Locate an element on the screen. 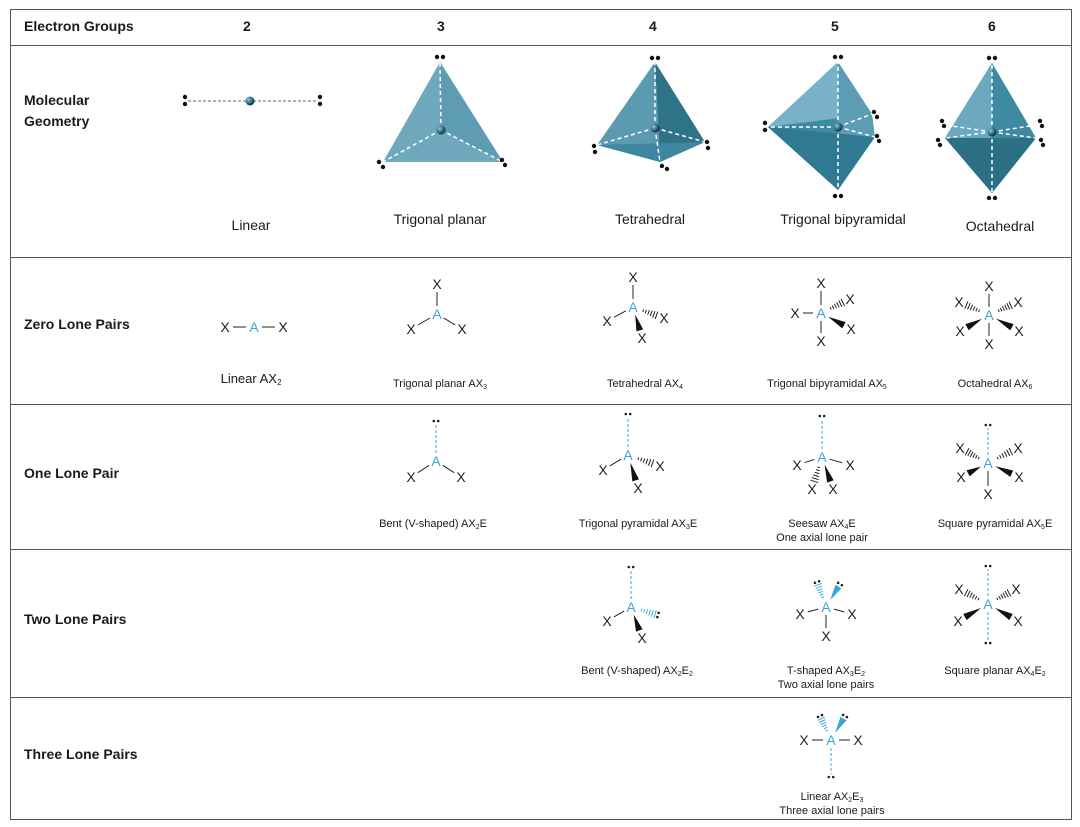 The width and height of the screenshot is (1080, 827). caption-square-planar-ax4e2: Square planar AX4E2 is located at coordinates (995, 671).